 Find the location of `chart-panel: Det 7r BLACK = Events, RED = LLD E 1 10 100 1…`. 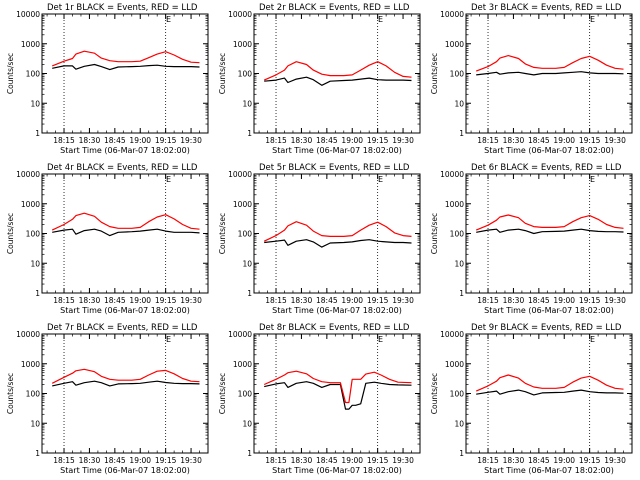

chart-panel: Det 7r BLACK = Events, RED = LLD E 1 10 100 1… is located at coordinates (107, 399).